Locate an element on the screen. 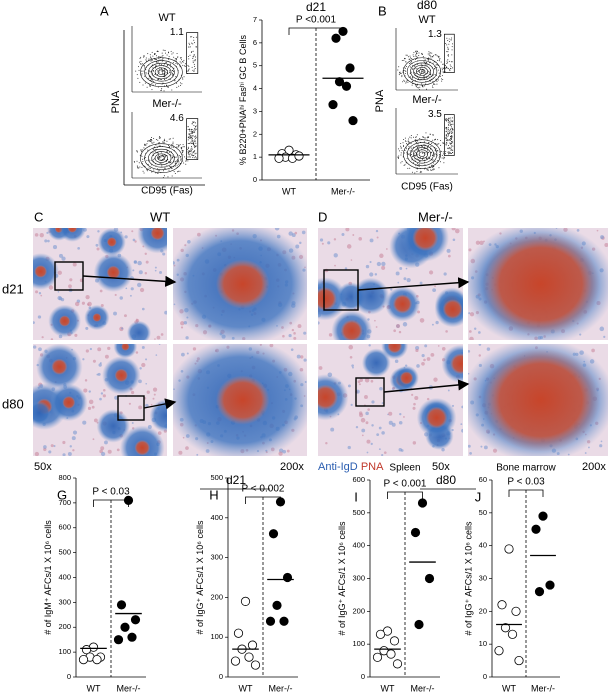 The image size is (612, 698). panel-letter: A is located at coordinates (104, 10).